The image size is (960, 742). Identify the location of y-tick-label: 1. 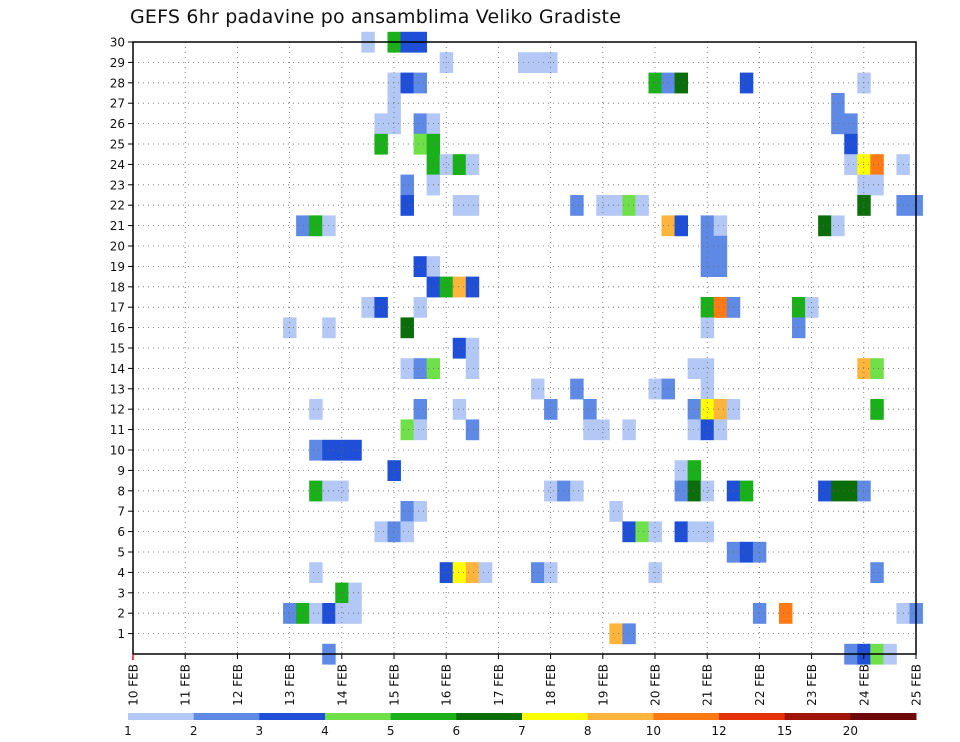
(121, 634).